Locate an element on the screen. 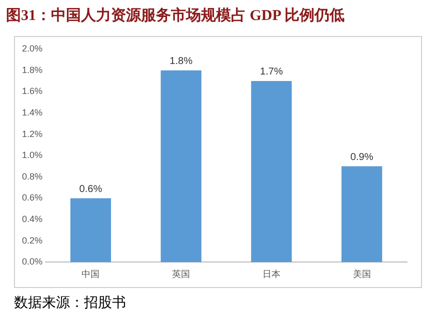 This screenshot has width=428, height=330. y-tick-label: 2.0% is located at coordinates (32, 48).